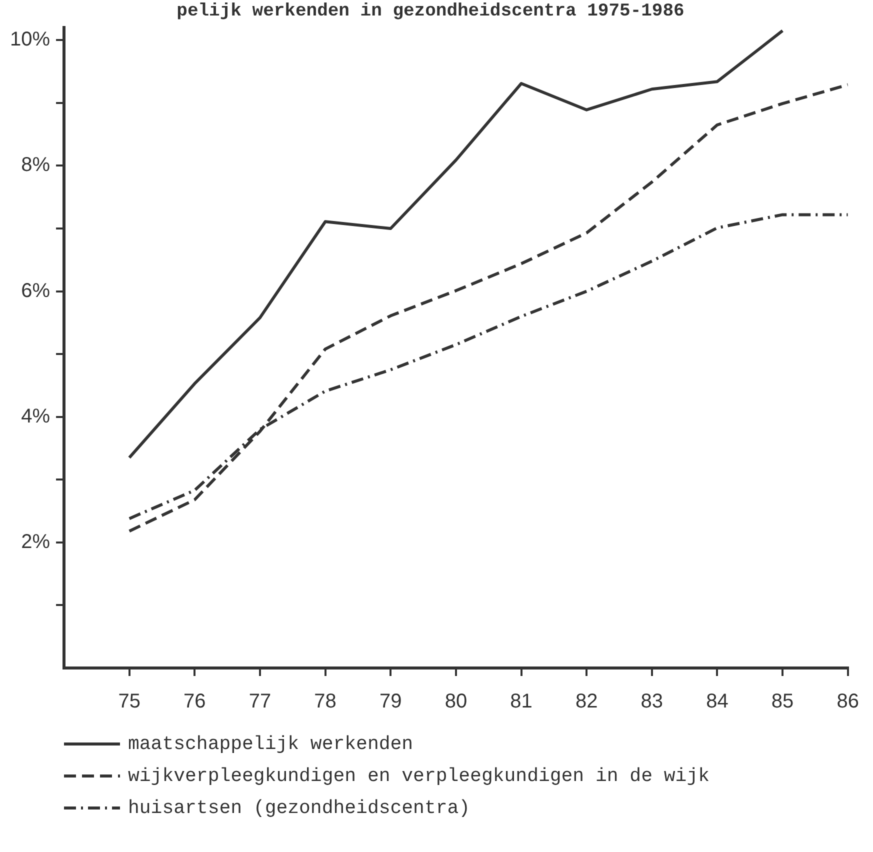 This screenshot has width=873, height=852. What do you see at coordinates (271, 744) in the screenshot?
I see `legend-label: maatschappelijk werkenden` at bounding box center [271, 744].